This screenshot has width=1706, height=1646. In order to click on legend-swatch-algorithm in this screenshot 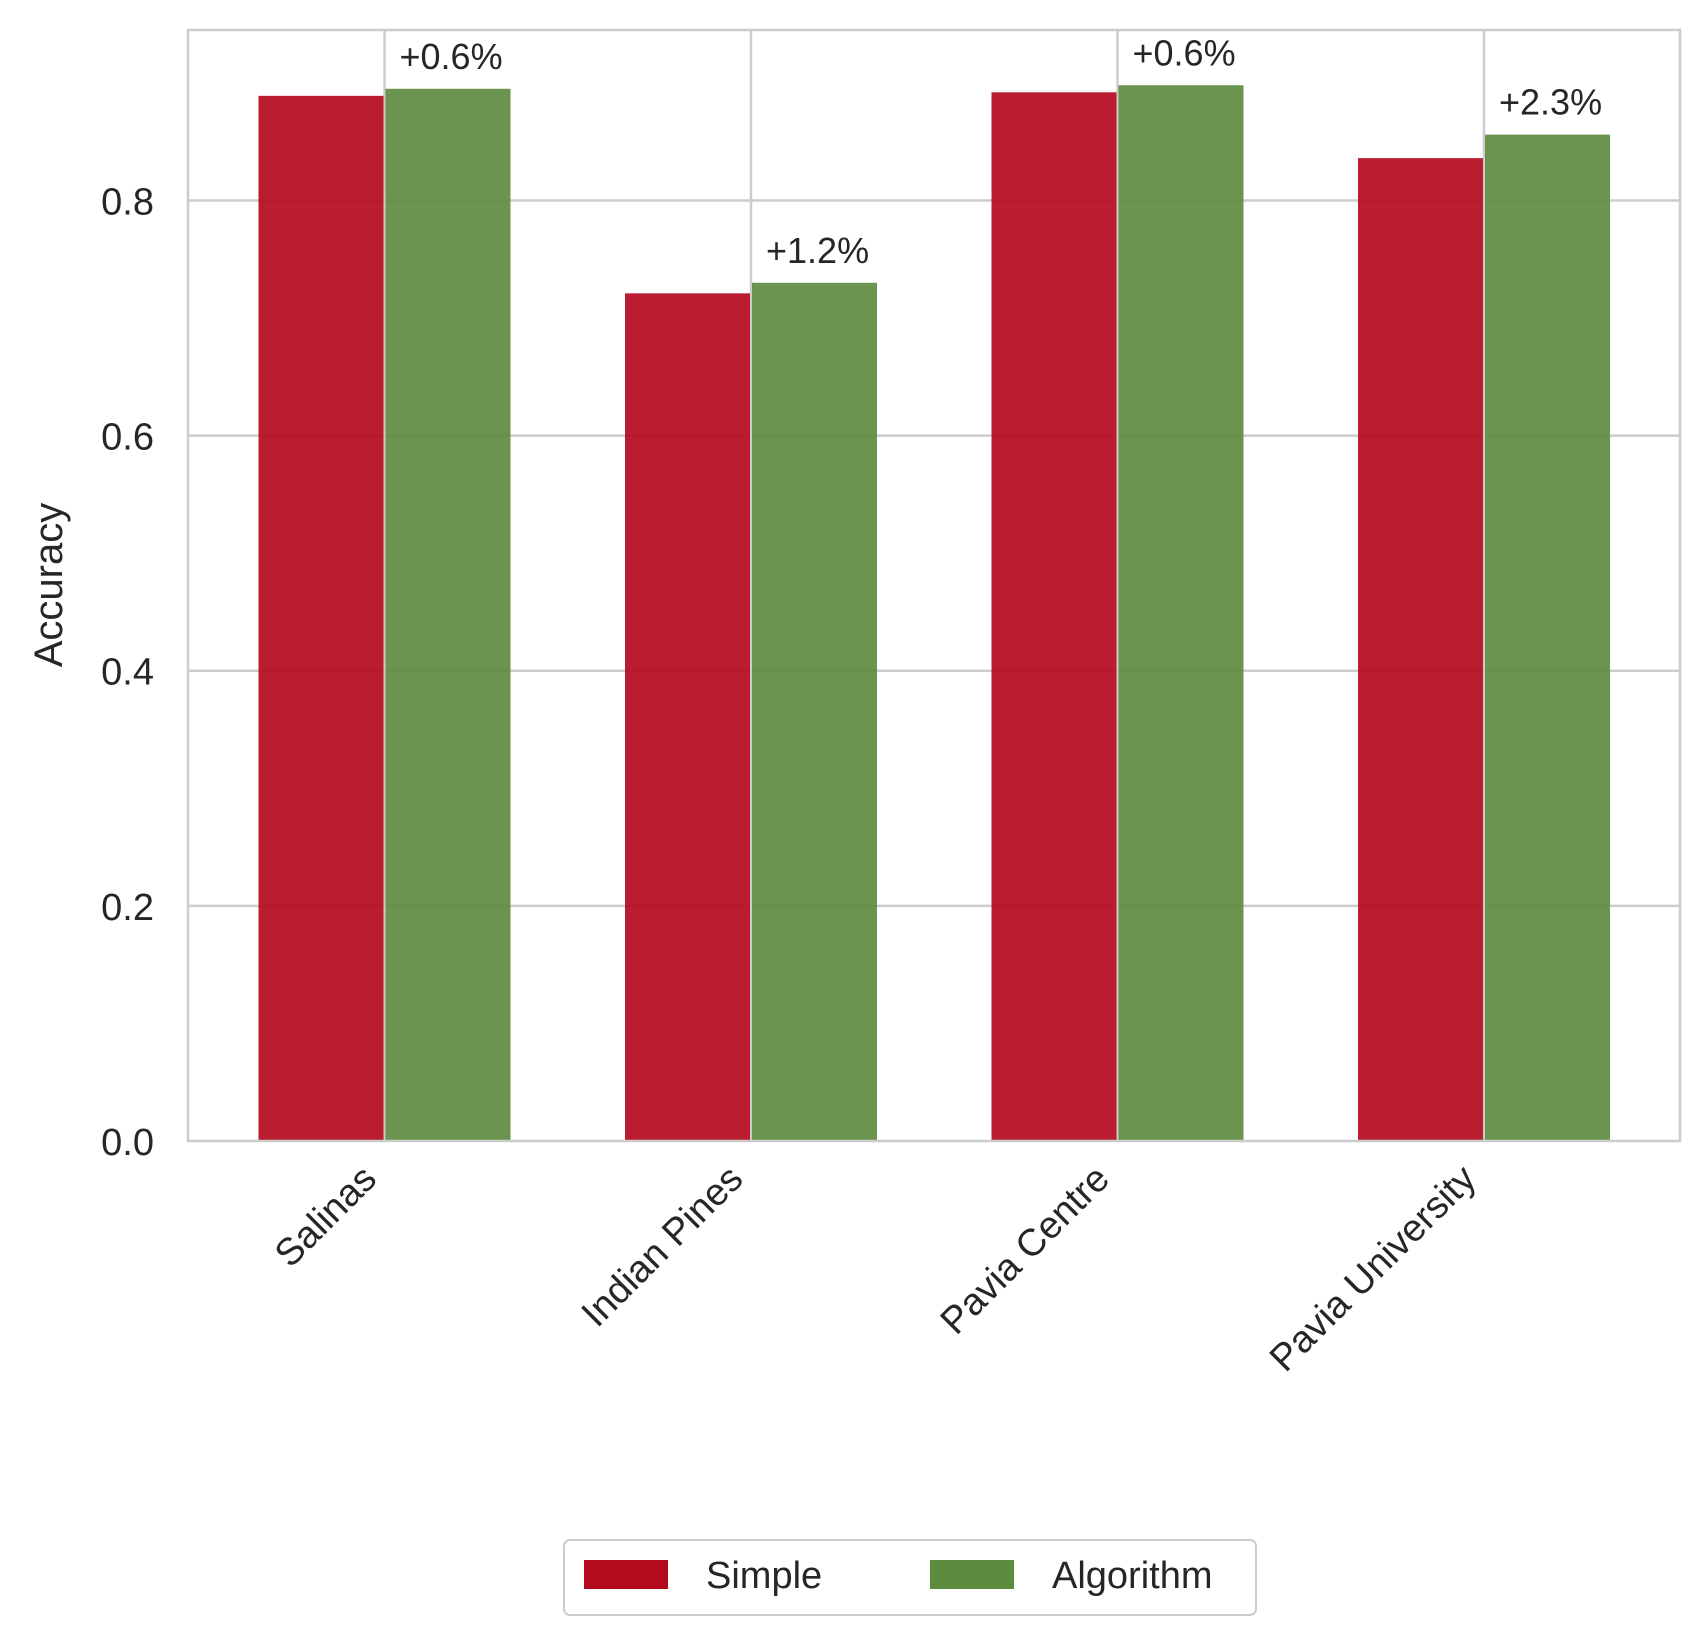, I will do `click(972, 1574)`.